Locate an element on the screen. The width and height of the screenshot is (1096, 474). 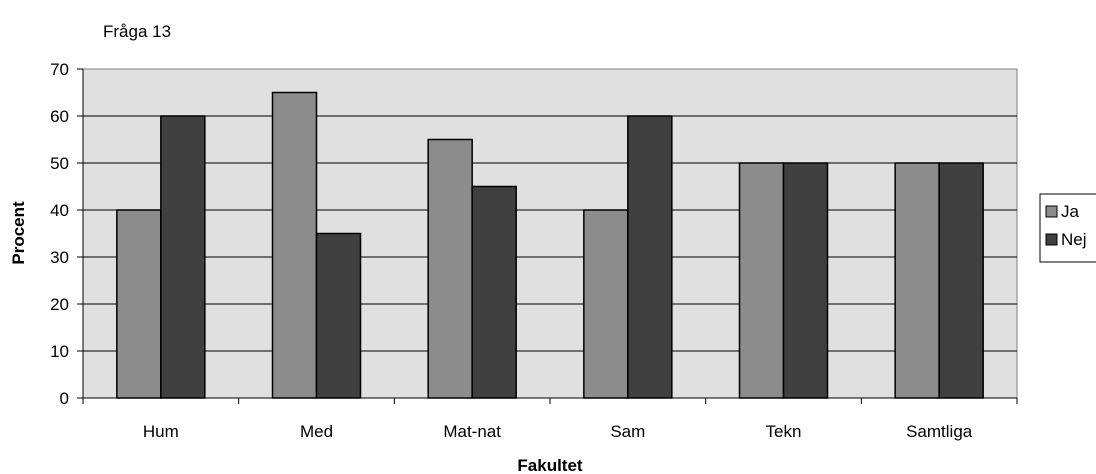
y-tick-label-0: 0 is located at coordinates (64, 398).